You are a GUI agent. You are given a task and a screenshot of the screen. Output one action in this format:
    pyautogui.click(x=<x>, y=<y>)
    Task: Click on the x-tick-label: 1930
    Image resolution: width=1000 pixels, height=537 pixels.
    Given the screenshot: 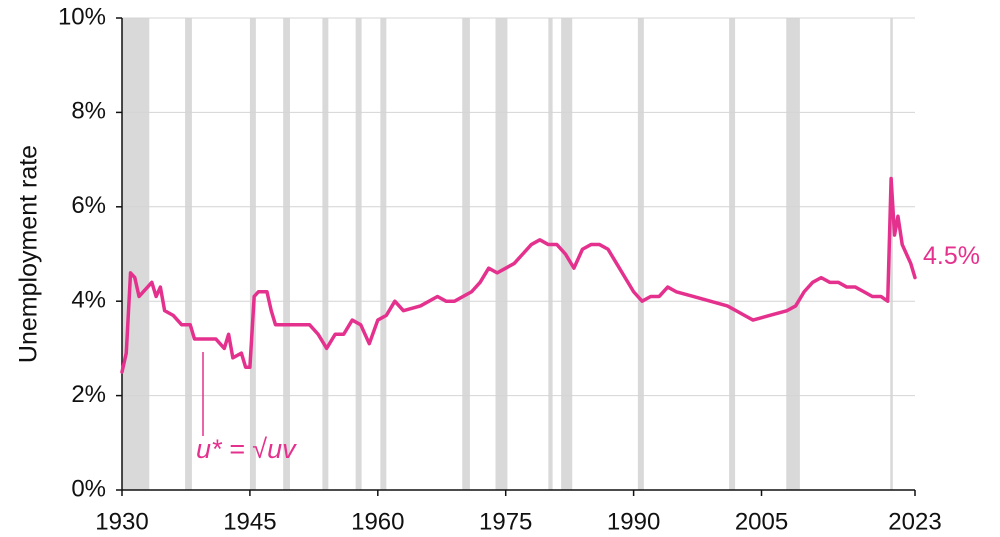 What is the action you would take?
    pyautogui.click(x=121, y=521)
    